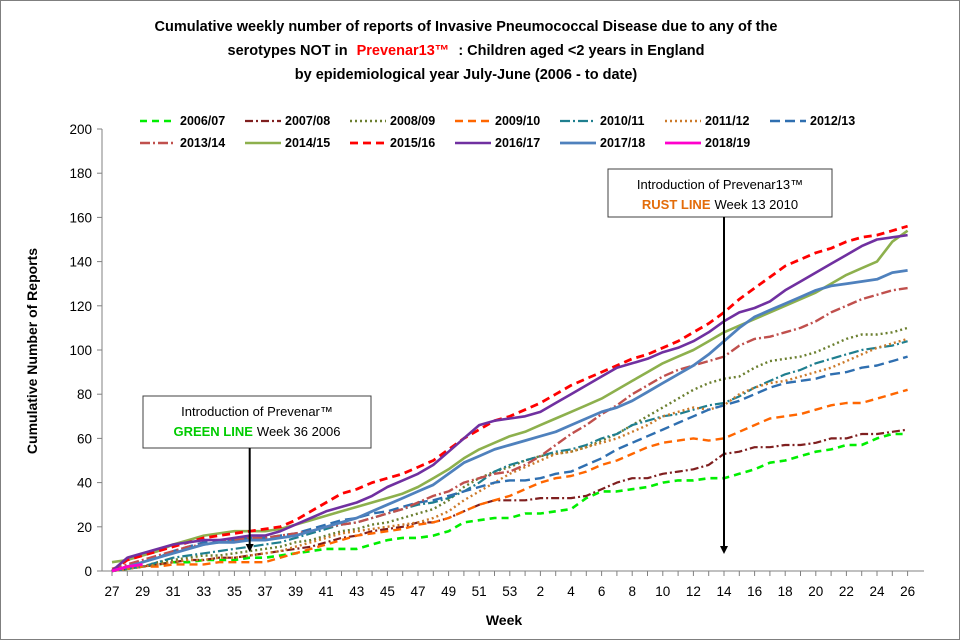 This screenshot has height=640, width=960. I want to click on legend-label: 2006/07, so click(202, 121).